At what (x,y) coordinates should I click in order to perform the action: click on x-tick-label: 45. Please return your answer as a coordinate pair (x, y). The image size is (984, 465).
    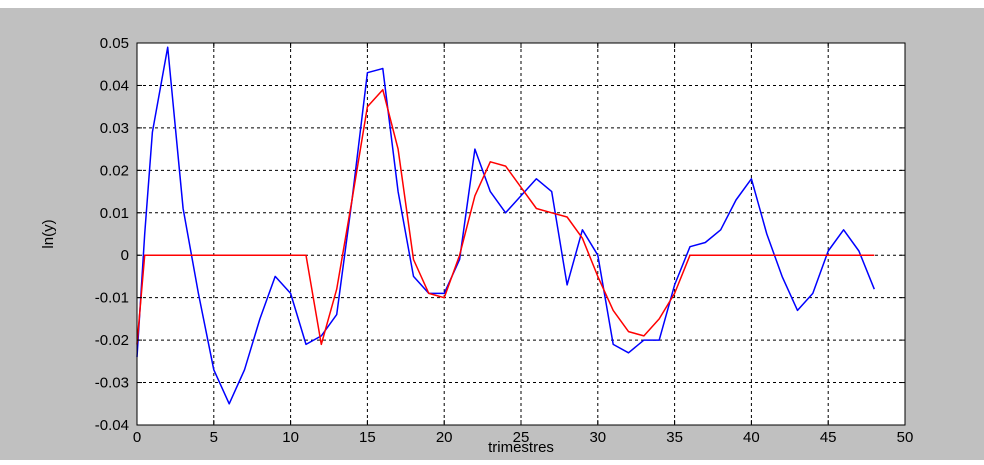
    Looking at the image, I should click on (828, 437).